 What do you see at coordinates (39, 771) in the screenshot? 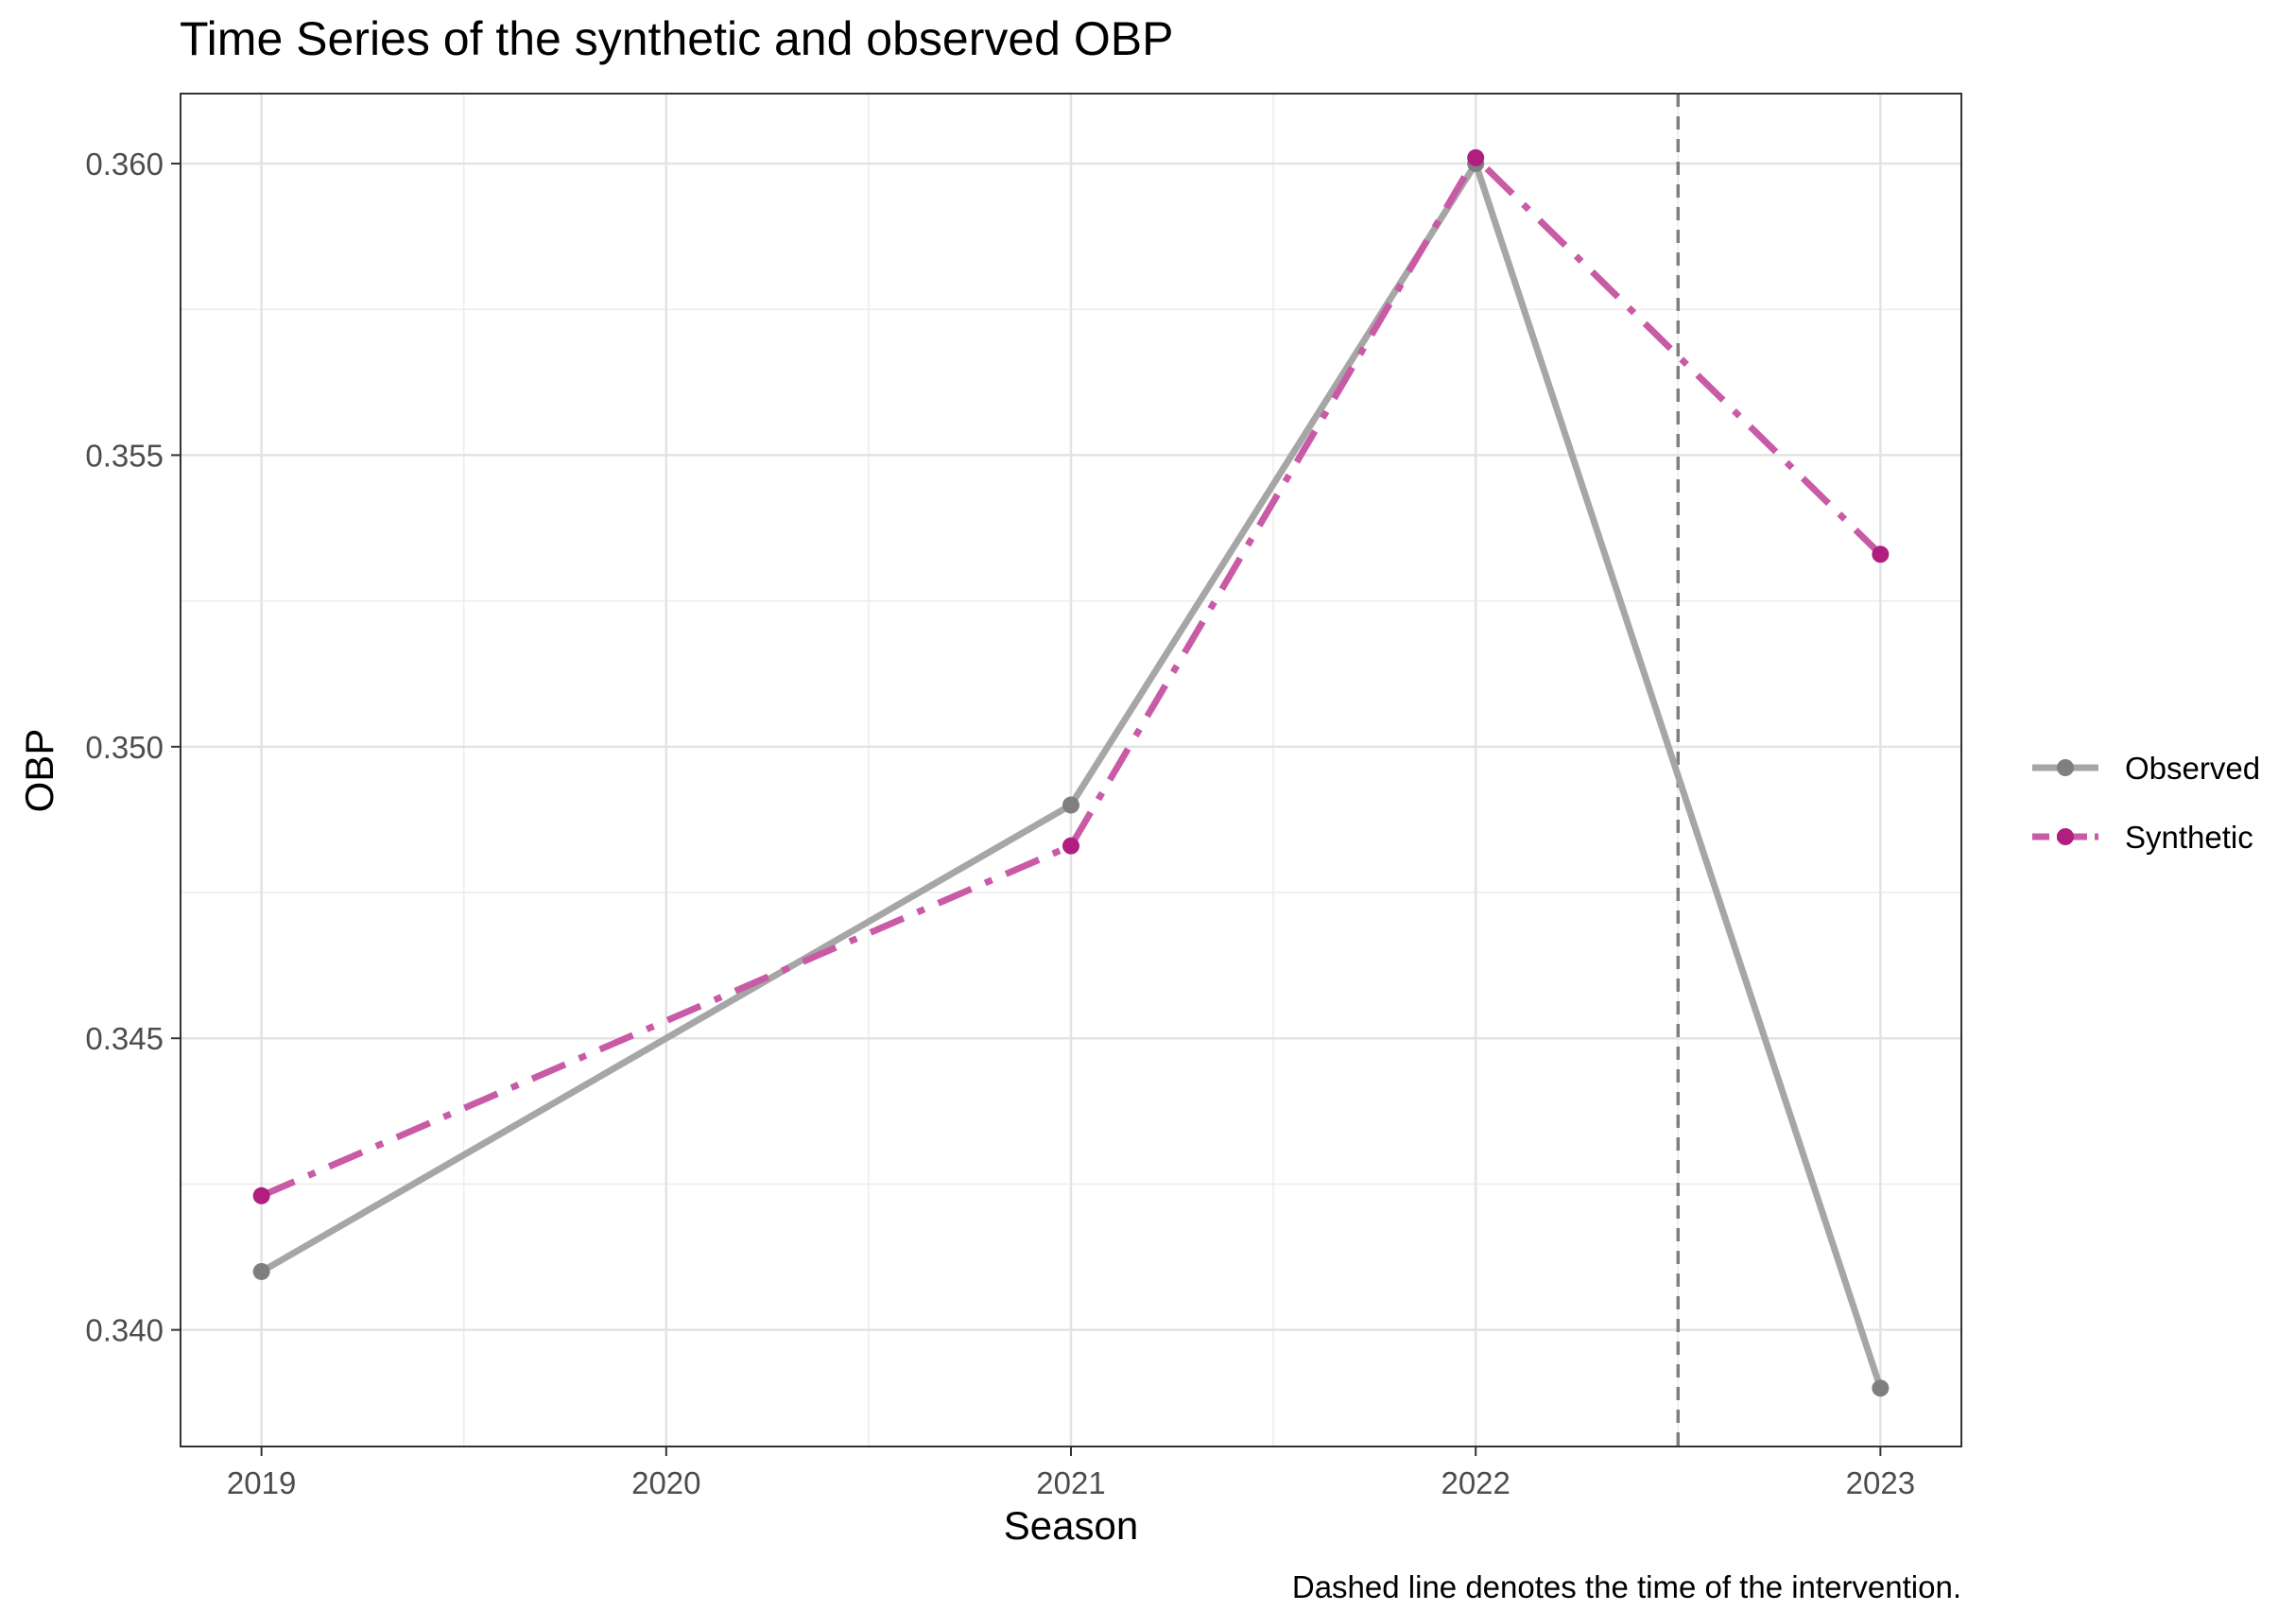
I see `y-axis-label: OBP` at bounding box center [39, 771].